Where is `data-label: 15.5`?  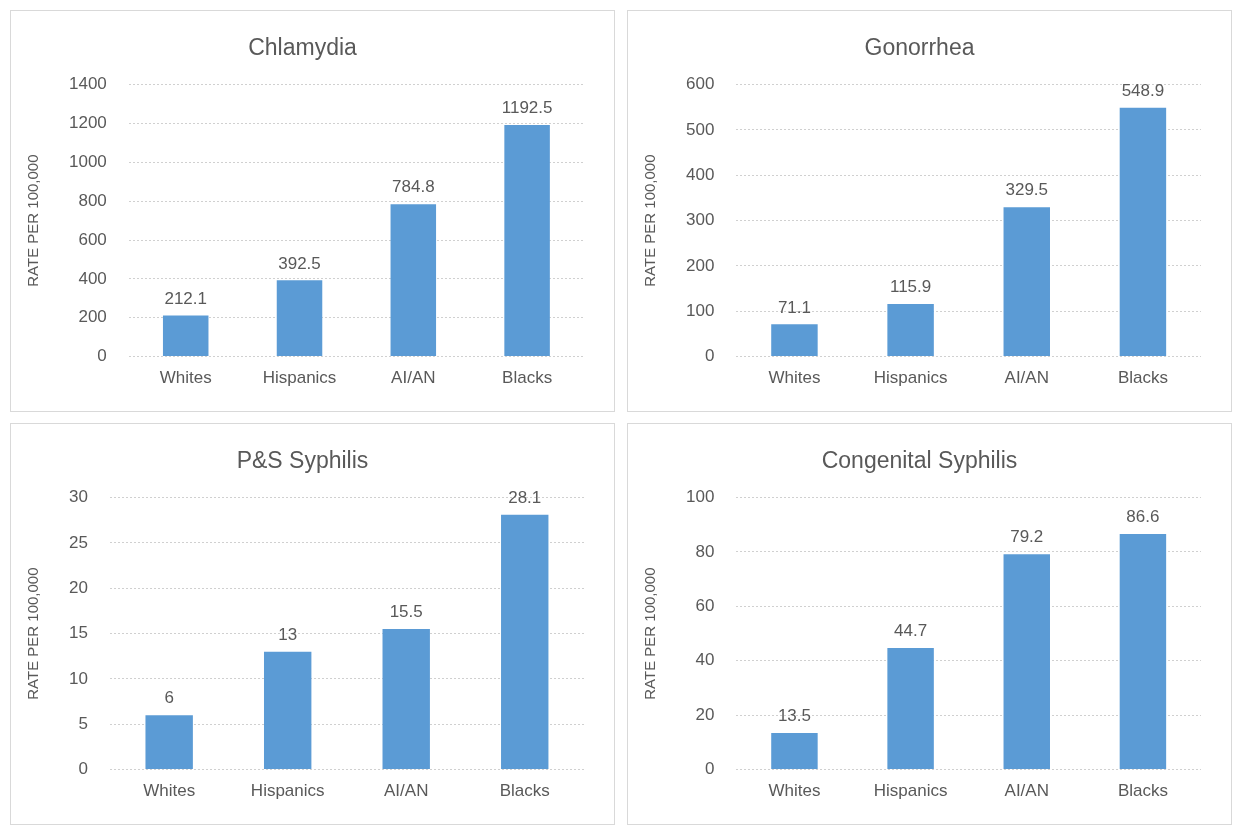 data-label: 15.5 is located at coordinates (406, 612).